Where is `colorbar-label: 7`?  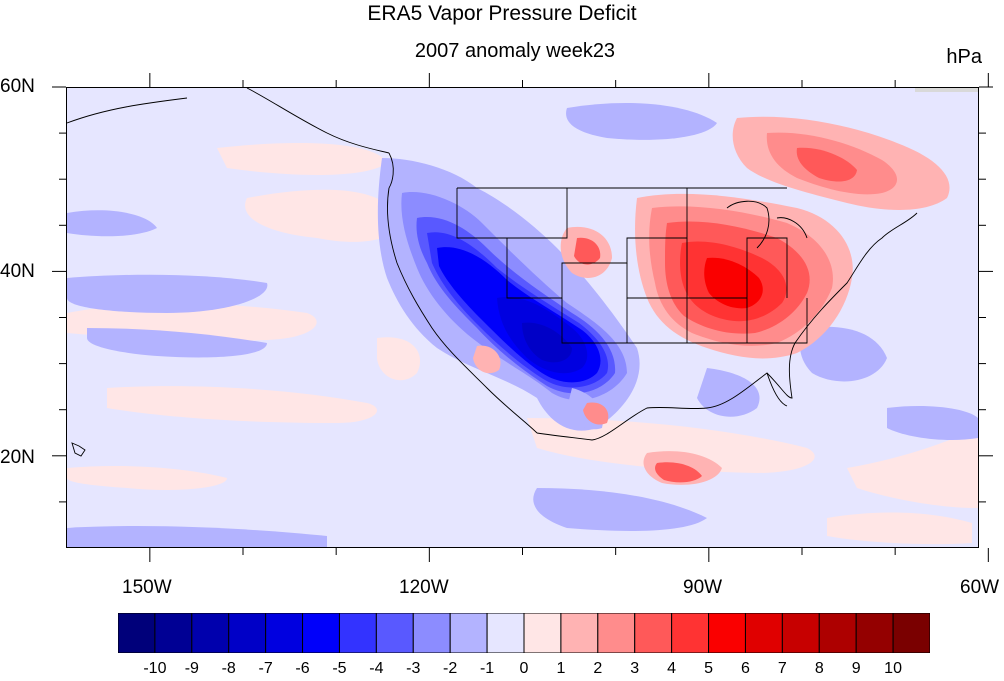
colorbar-label: 7 is located at coordinates (782, 668).